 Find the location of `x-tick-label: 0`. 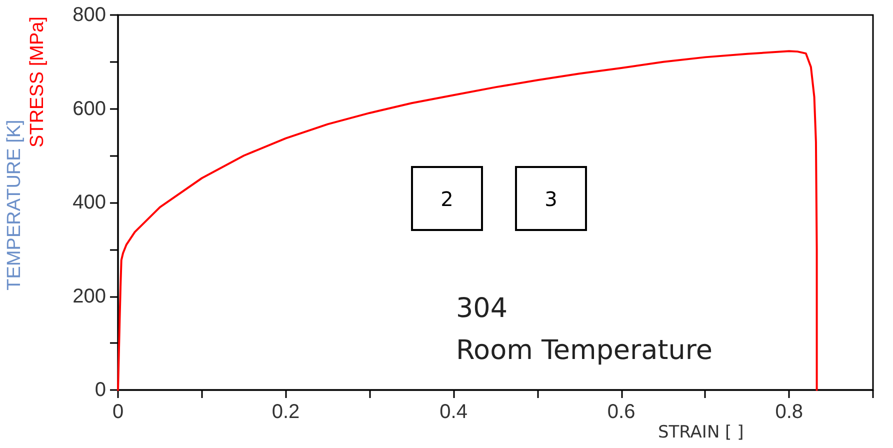

x-tick-label: 0 is located at coordinates (118, 412).